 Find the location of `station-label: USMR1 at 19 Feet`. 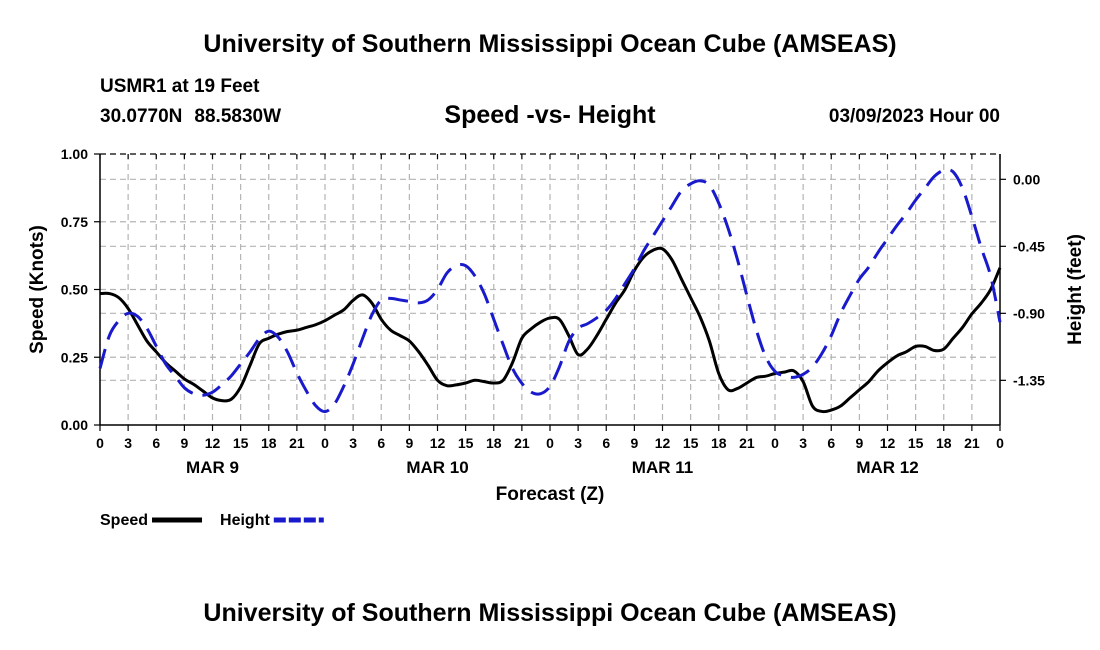

station-label: USMR1 at 19 Feet is located at coordinates (180, 86).